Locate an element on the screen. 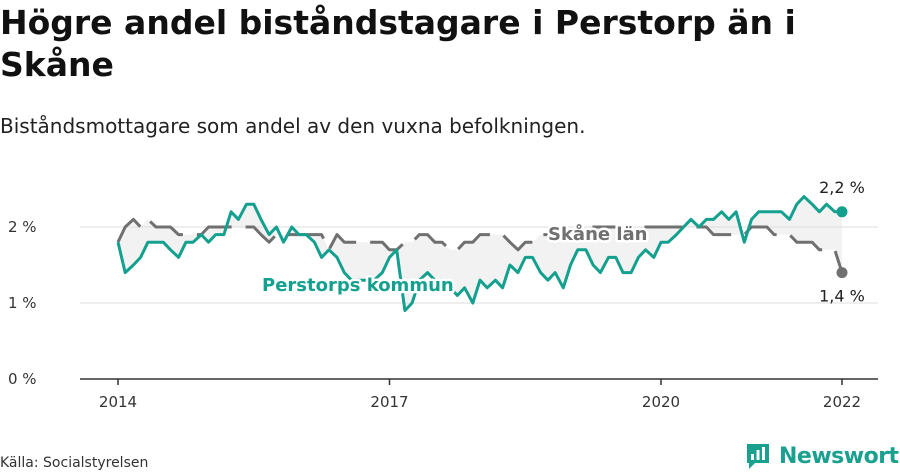 This screenshot has height=474, width=900. brand-logo: Newsworthy is located at coordinates (822, 456).